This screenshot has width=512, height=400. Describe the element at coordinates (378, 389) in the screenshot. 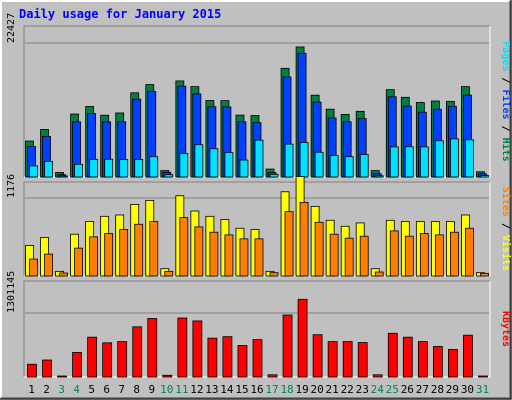

I see `x-tick-label-day-24: 24` at that location.